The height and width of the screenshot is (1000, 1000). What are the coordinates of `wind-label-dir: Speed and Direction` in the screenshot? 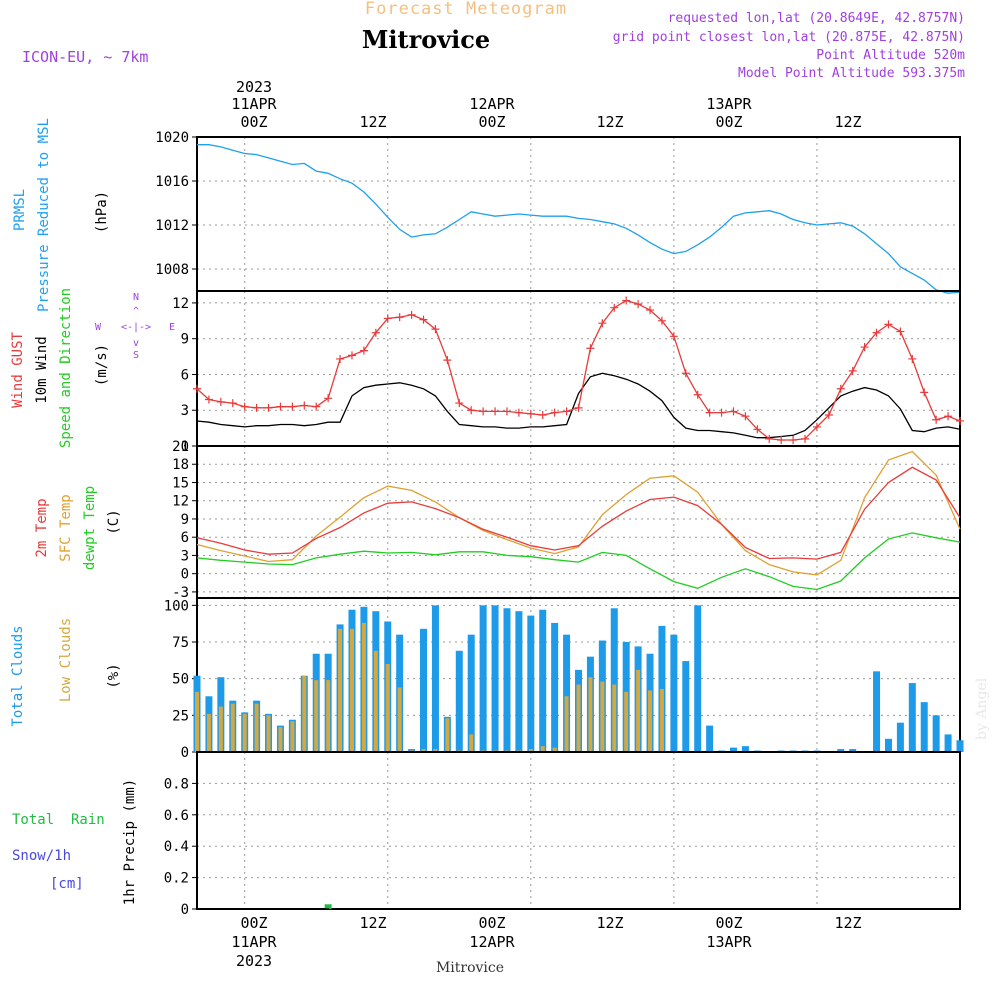 It's located at (66, 368).